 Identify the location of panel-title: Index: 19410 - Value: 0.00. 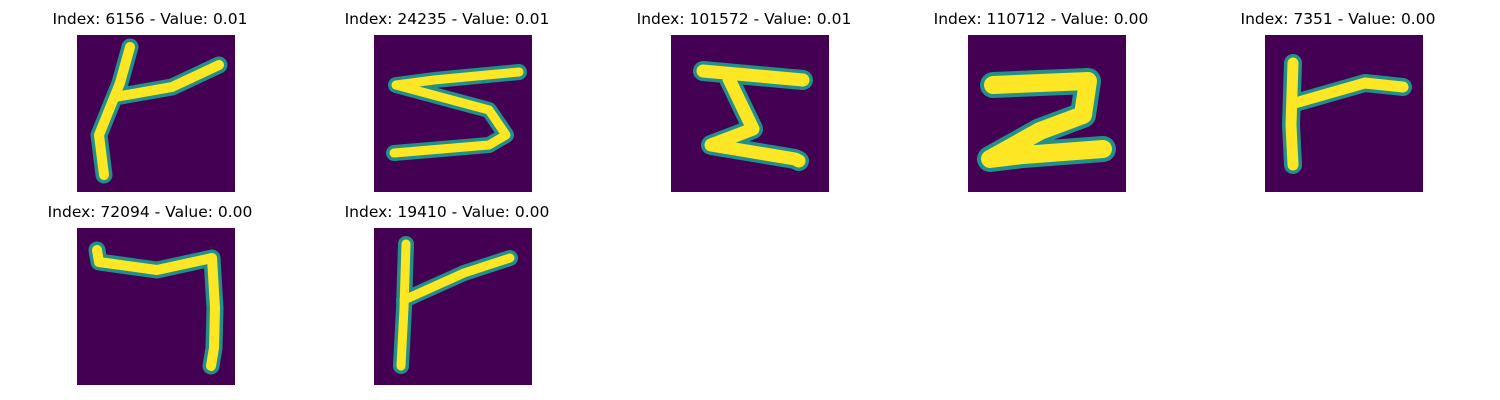
(447, 212).